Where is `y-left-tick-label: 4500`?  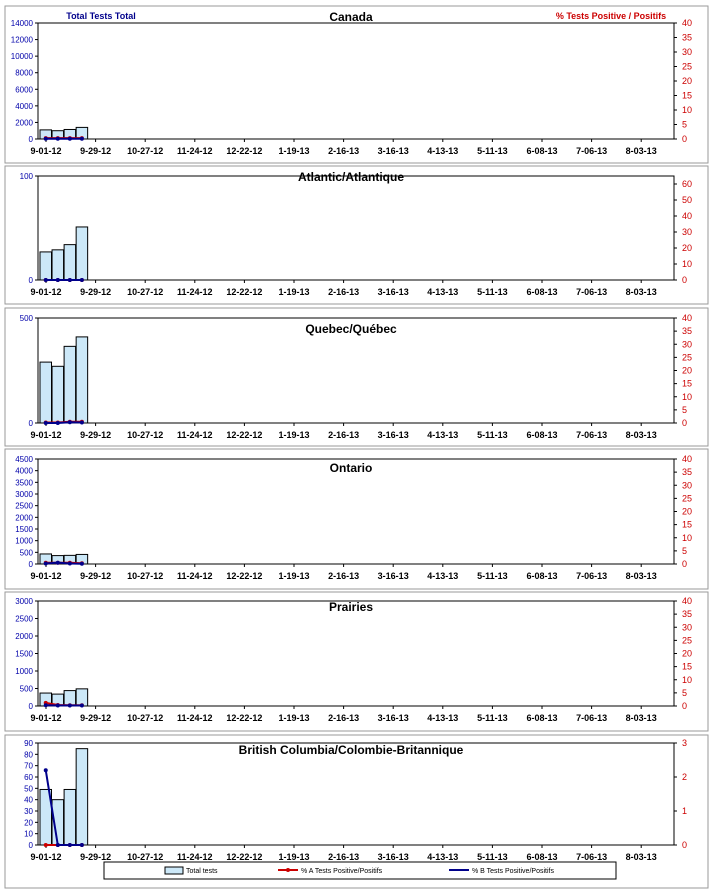 y-left-tick-label: 4500 is located at coordinates (24, 459).